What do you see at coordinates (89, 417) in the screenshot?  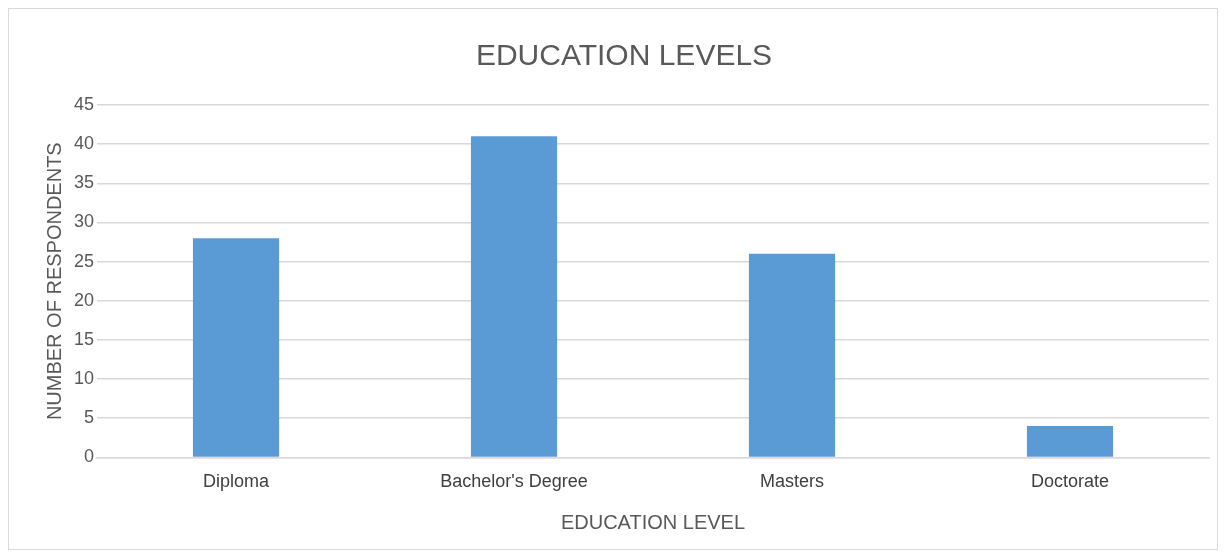 I see `y-tick-label: 5` at bounding box center [89, 417].